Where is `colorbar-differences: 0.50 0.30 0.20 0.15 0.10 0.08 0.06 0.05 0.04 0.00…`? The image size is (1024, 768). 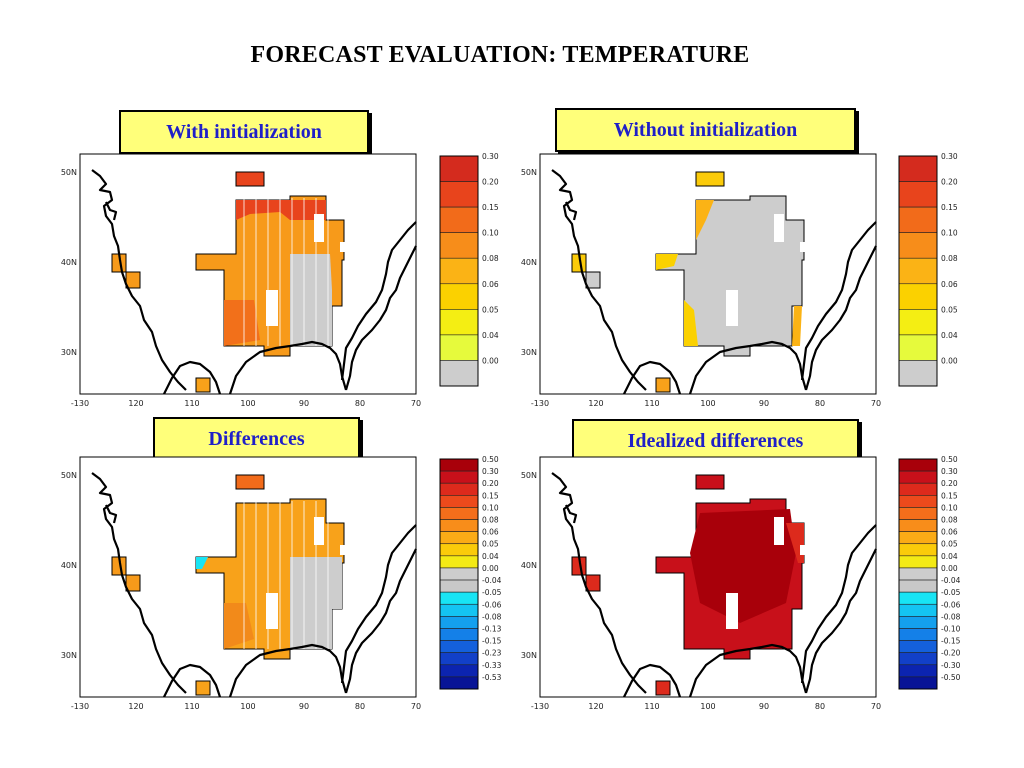
colorbar-differences: 0.50 0.30 0.20 0.15 0.10 0.08 0.06 0.05 0.04 0.00… is located at coordinates (470, 572).